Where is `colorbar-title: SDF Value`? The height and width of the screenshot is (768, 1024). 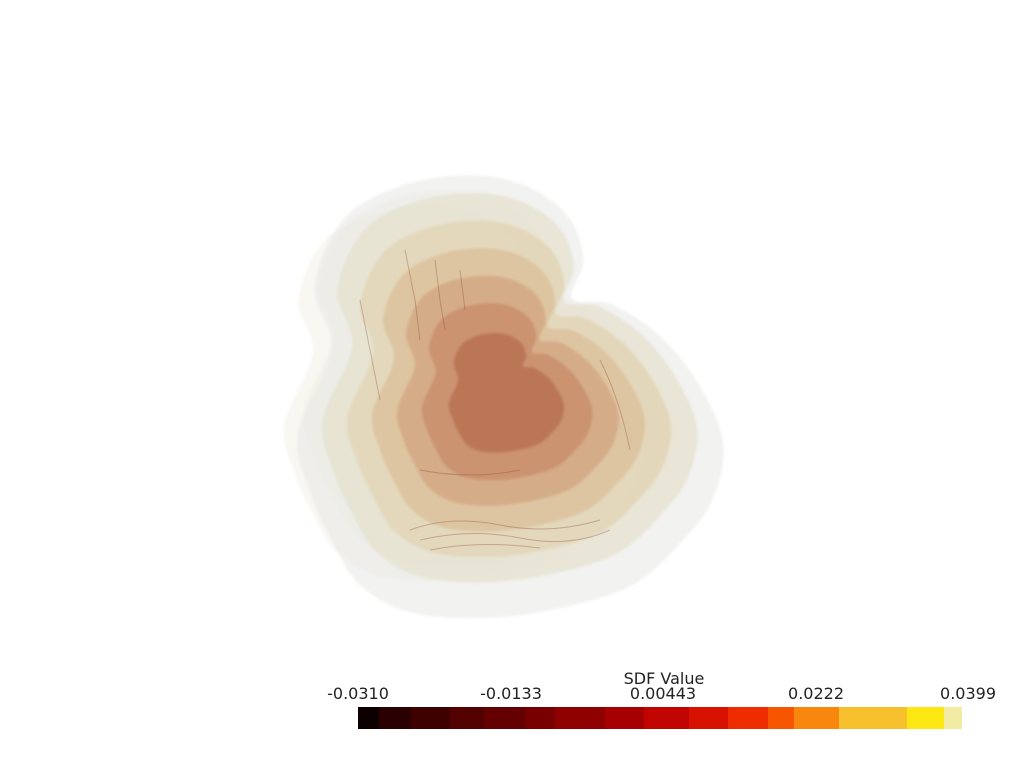
colorbar-title: SDF Value is located at coordinates (664, 678).